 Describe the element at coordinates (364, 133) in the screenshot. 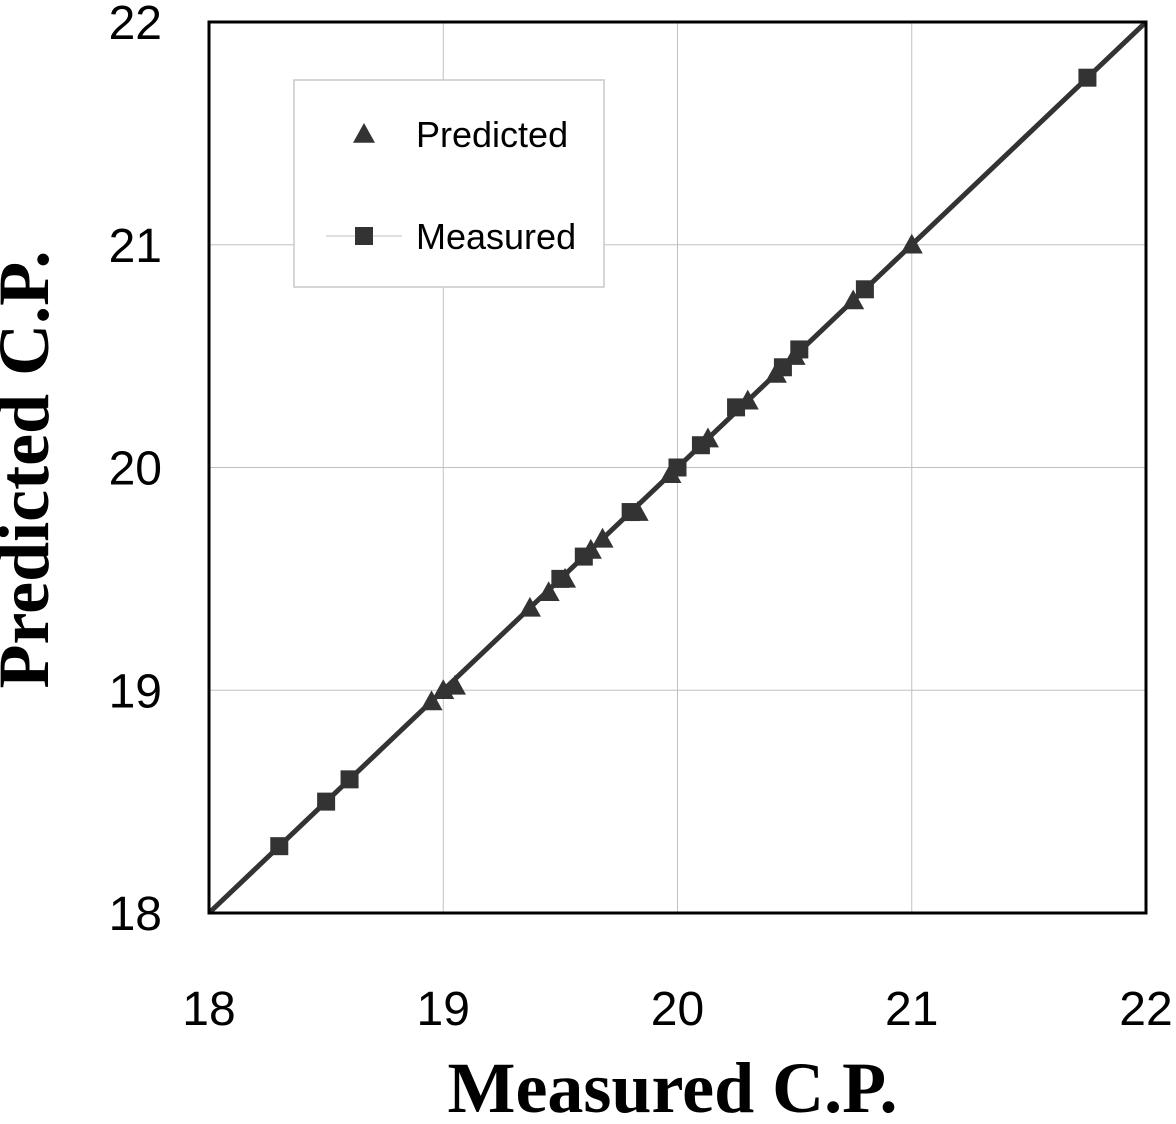

I see `legend-marker-triangle` at that location.